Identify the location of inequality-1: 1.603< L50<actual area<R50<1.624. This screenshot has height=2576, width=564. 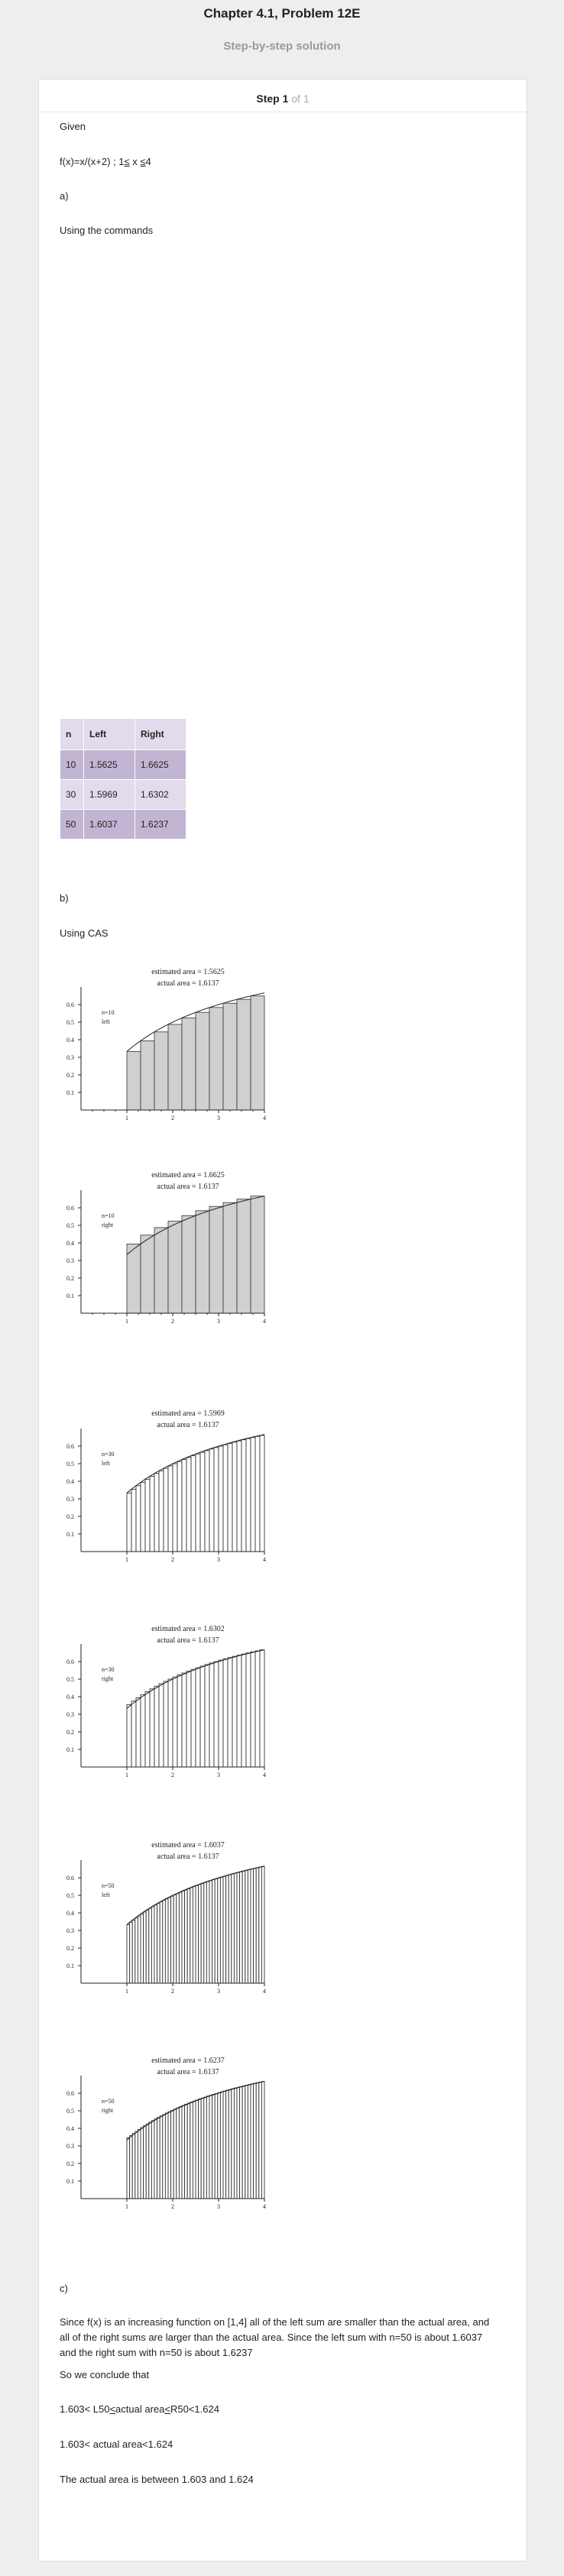
(139, 2409).